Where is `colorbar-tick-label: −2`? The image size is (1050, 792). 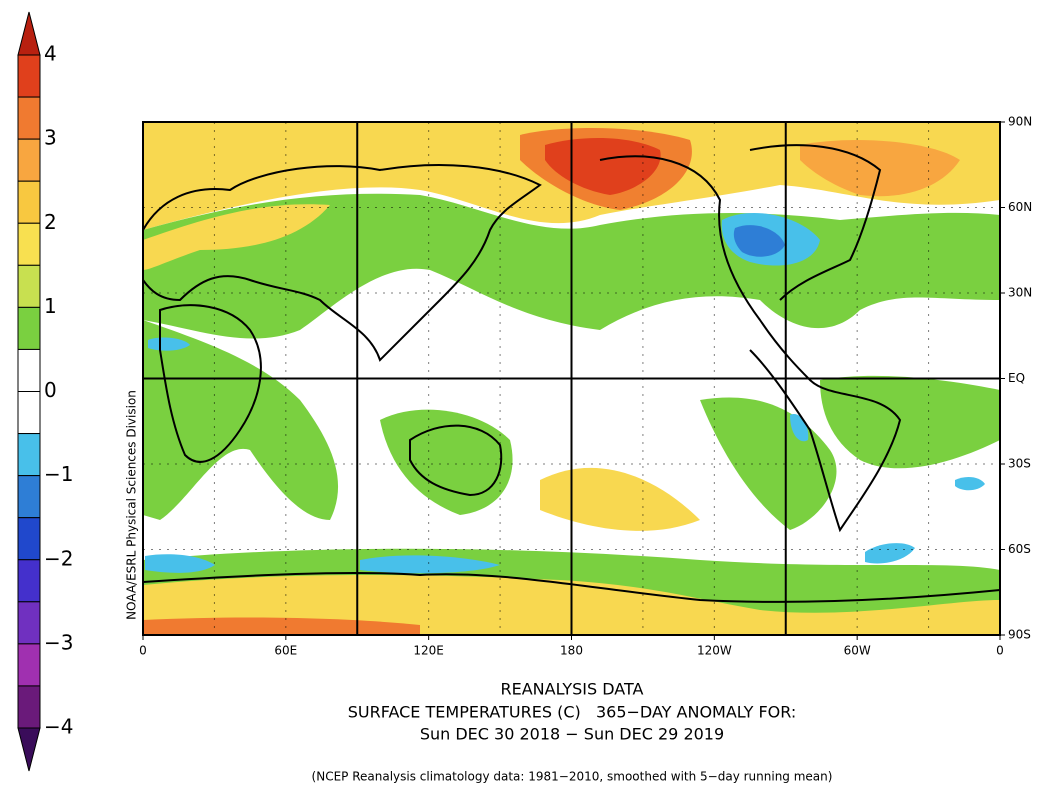 colorbar-tick-label: −2 is located at coordinates (58, 558).